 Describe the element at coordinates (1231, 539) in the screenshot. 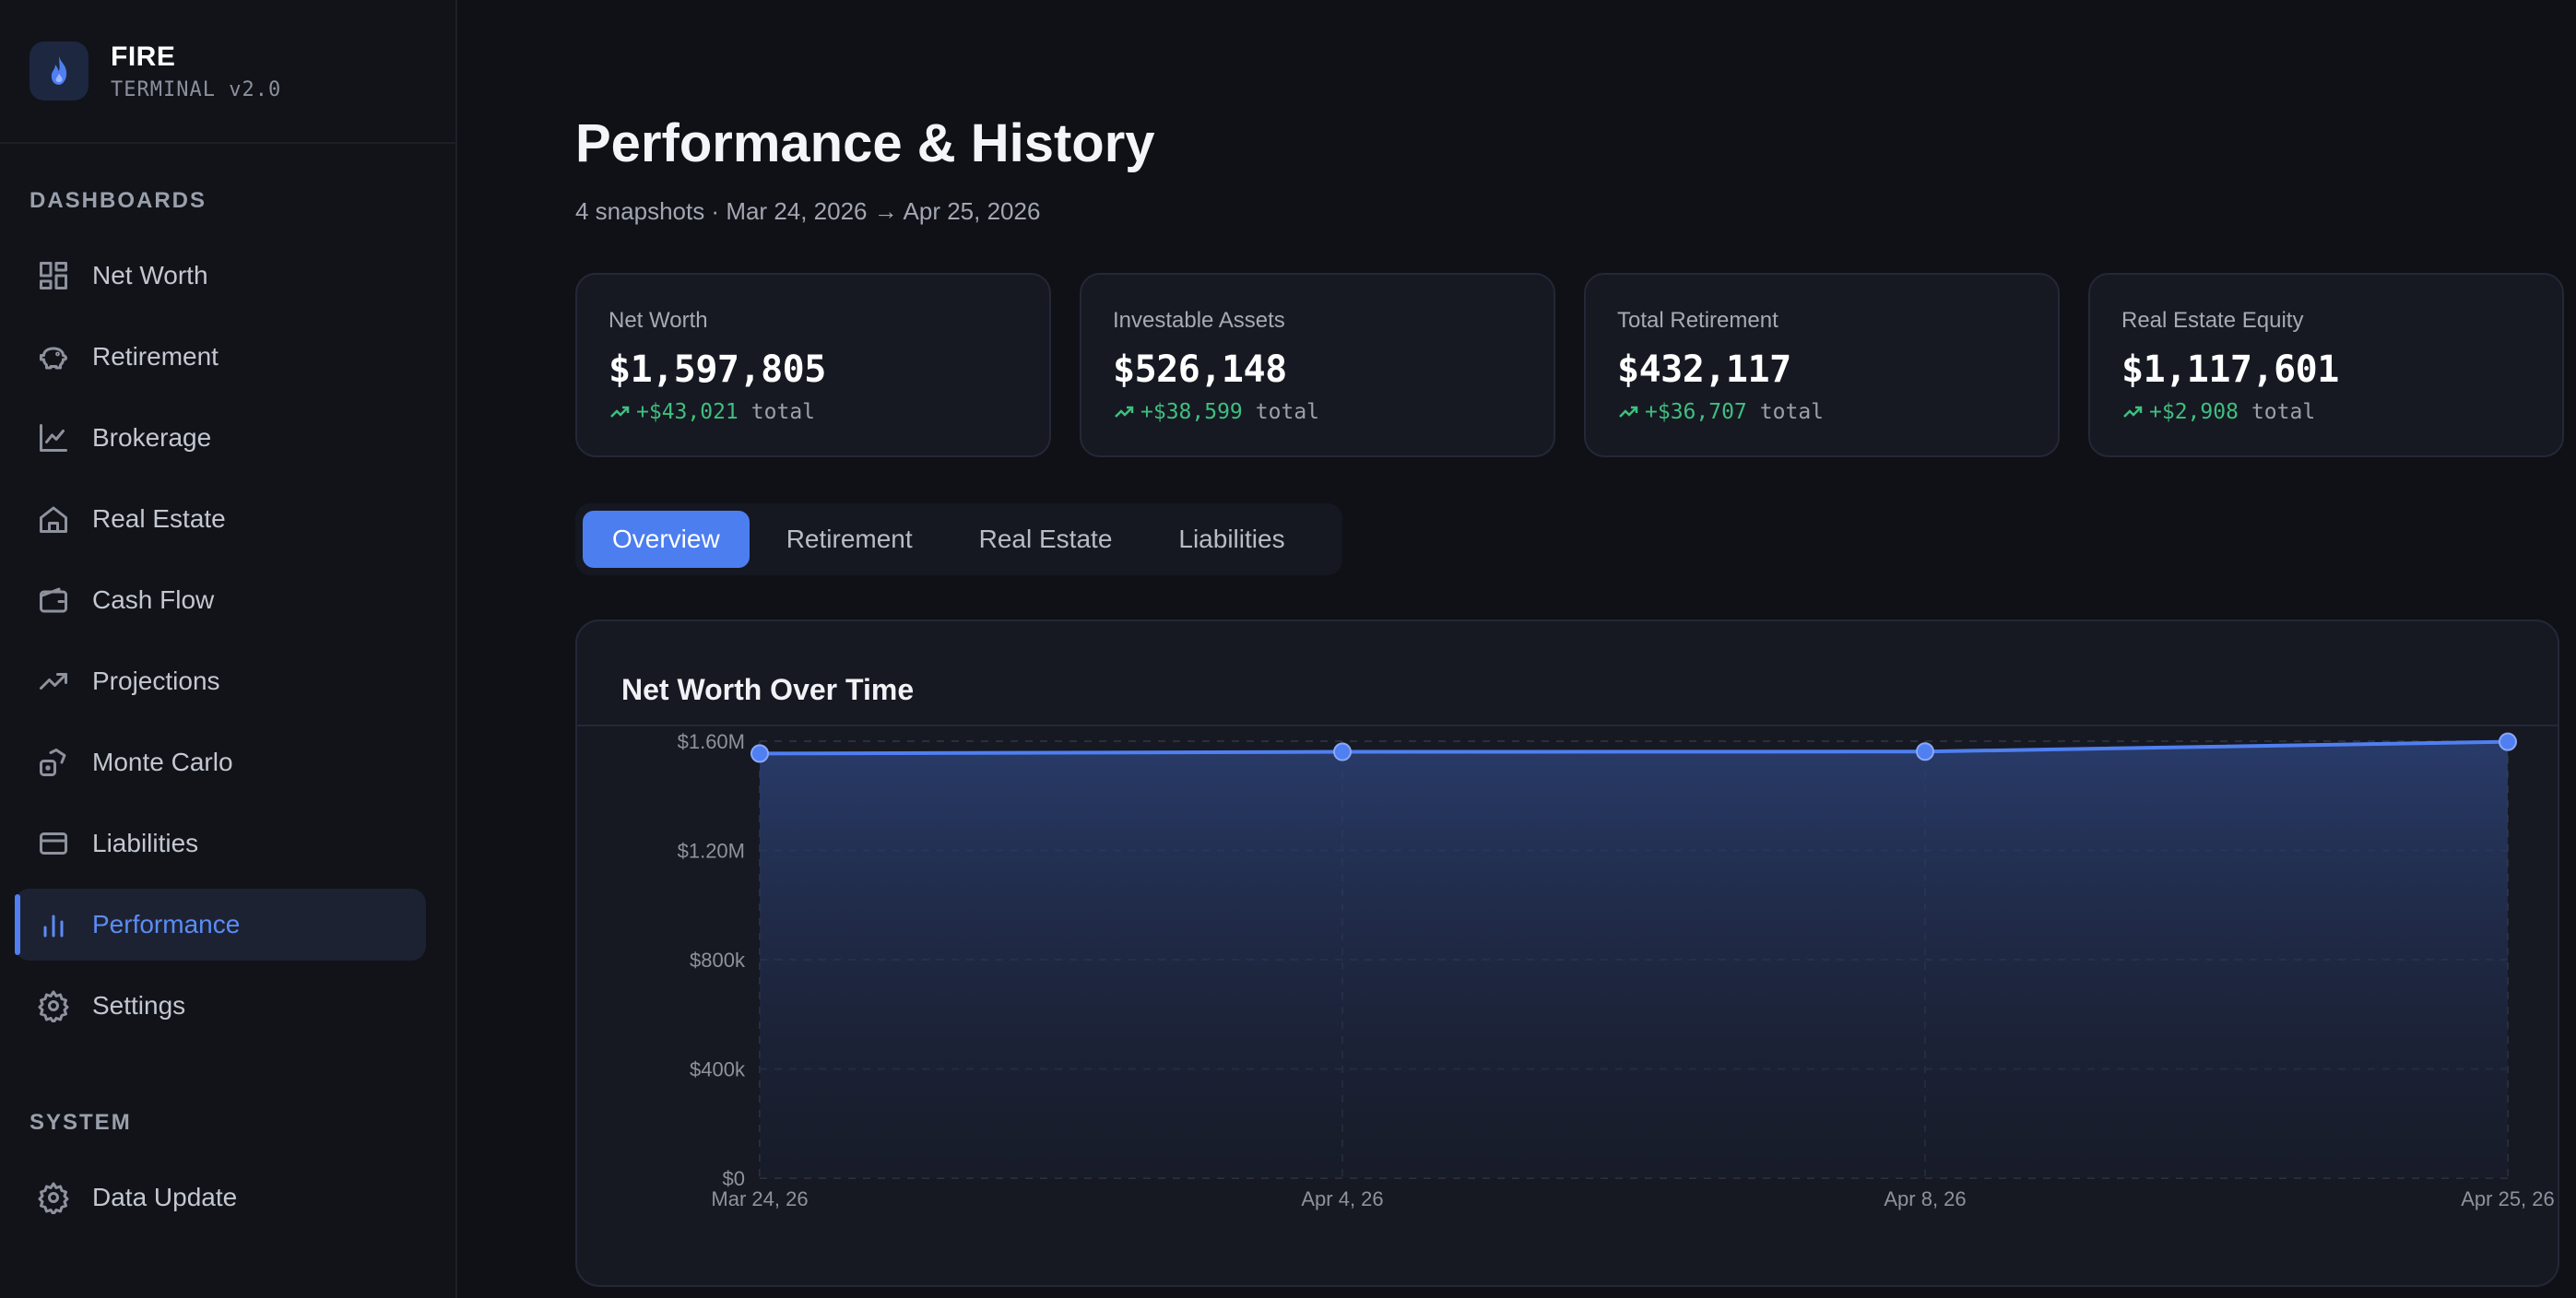

I see `tab-liabilities: Liabilities` at that location.